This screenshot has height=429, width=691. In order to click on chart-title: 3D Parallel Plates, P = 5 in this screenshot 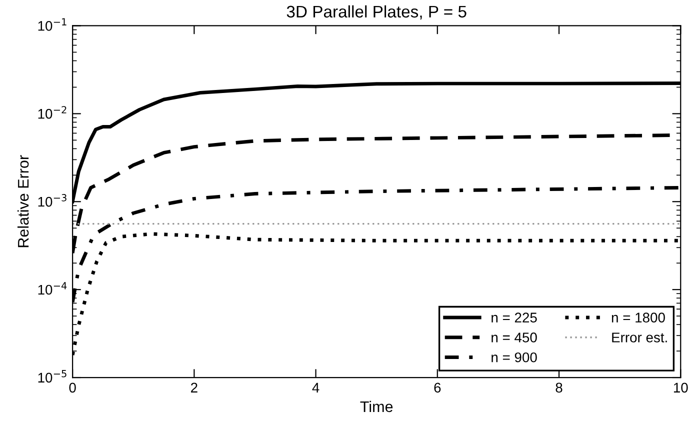, I will do `click(376, 12)`.